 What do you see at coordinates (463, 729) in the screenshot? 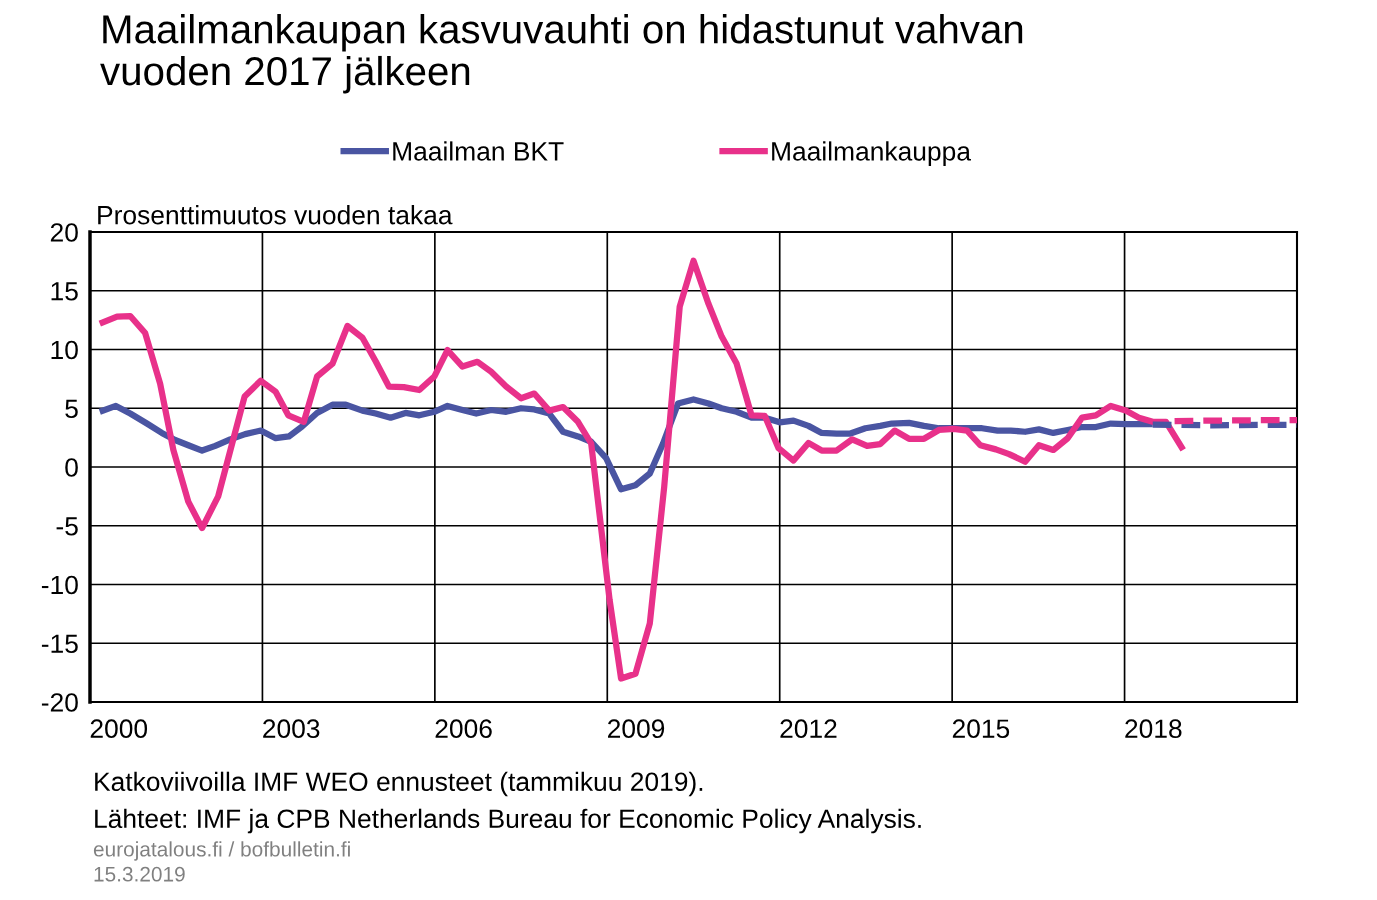
I see `x-tick-label: 2006` at bounding box center [463, 729].